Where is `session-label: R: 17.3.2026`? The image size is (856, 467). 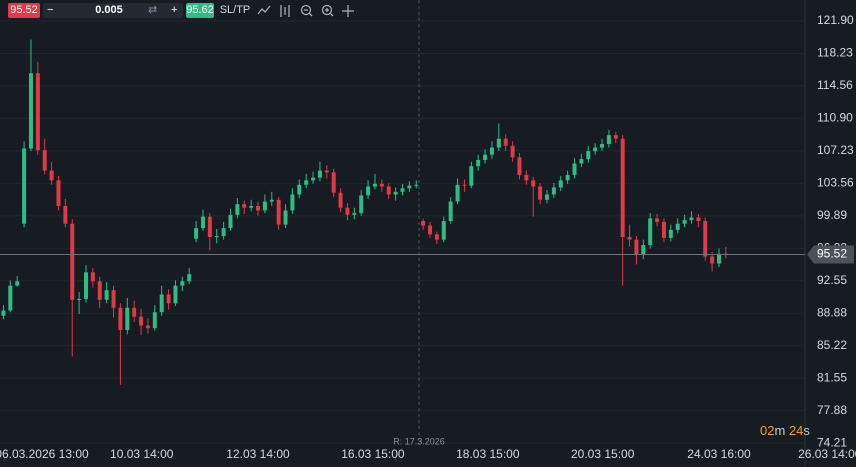 session-label: R: 17.3.2026 is located at coordinates (419, 441).